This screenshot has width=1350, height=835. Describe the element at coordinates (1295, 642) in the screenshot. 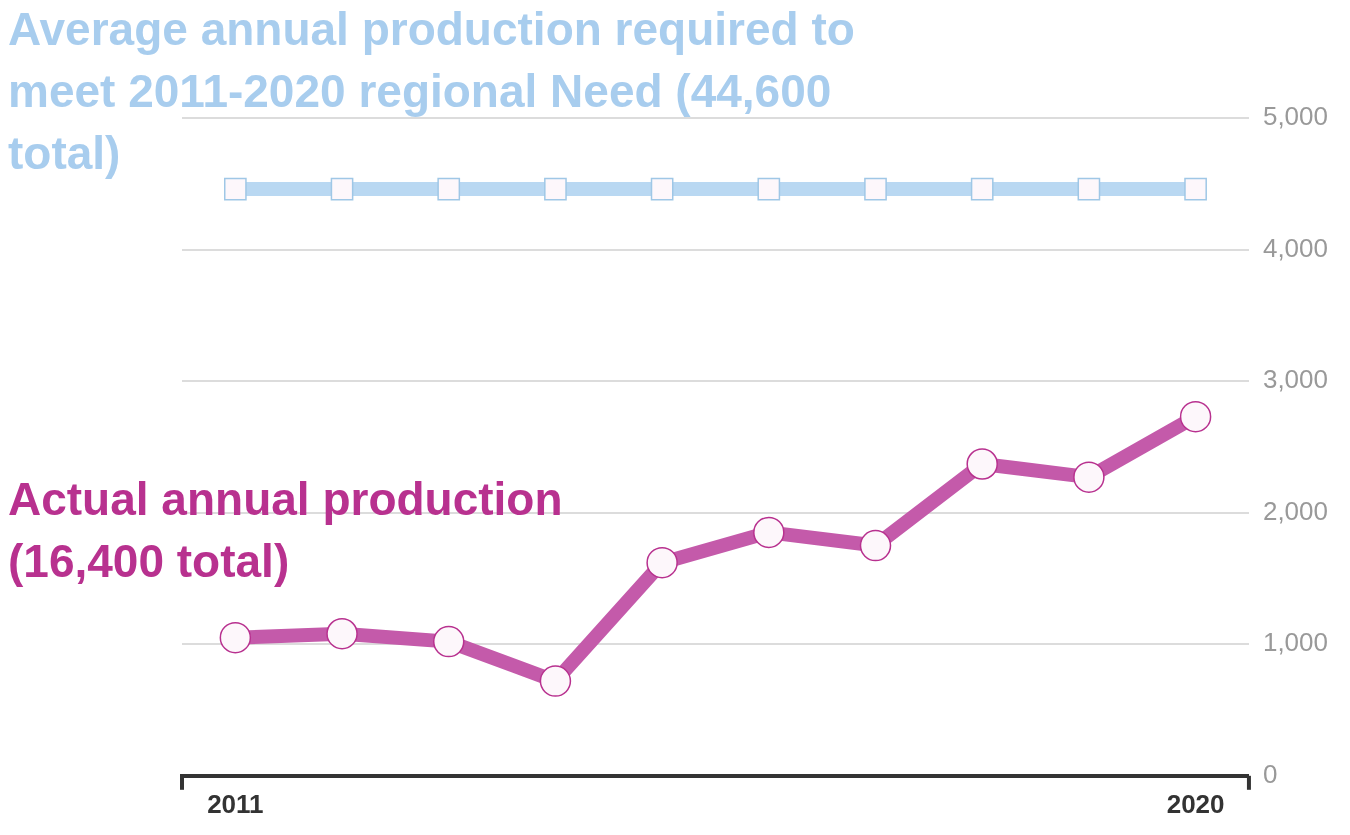

I see `y-tick-label: 1,000` at that location.